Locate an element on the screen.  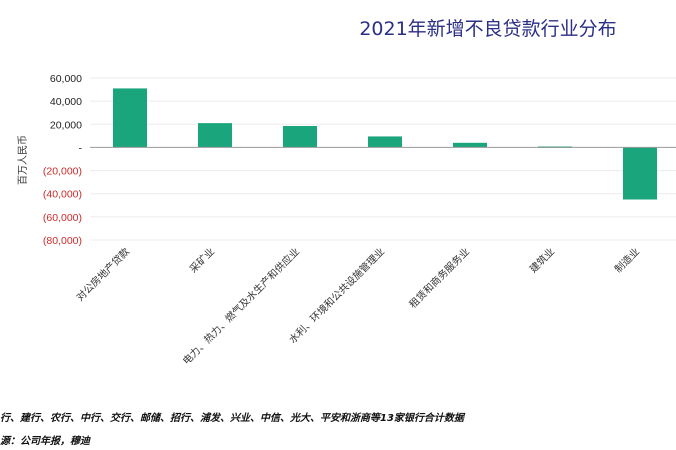
y-tick-label: (40,000) is located at coordinates (62, 195).